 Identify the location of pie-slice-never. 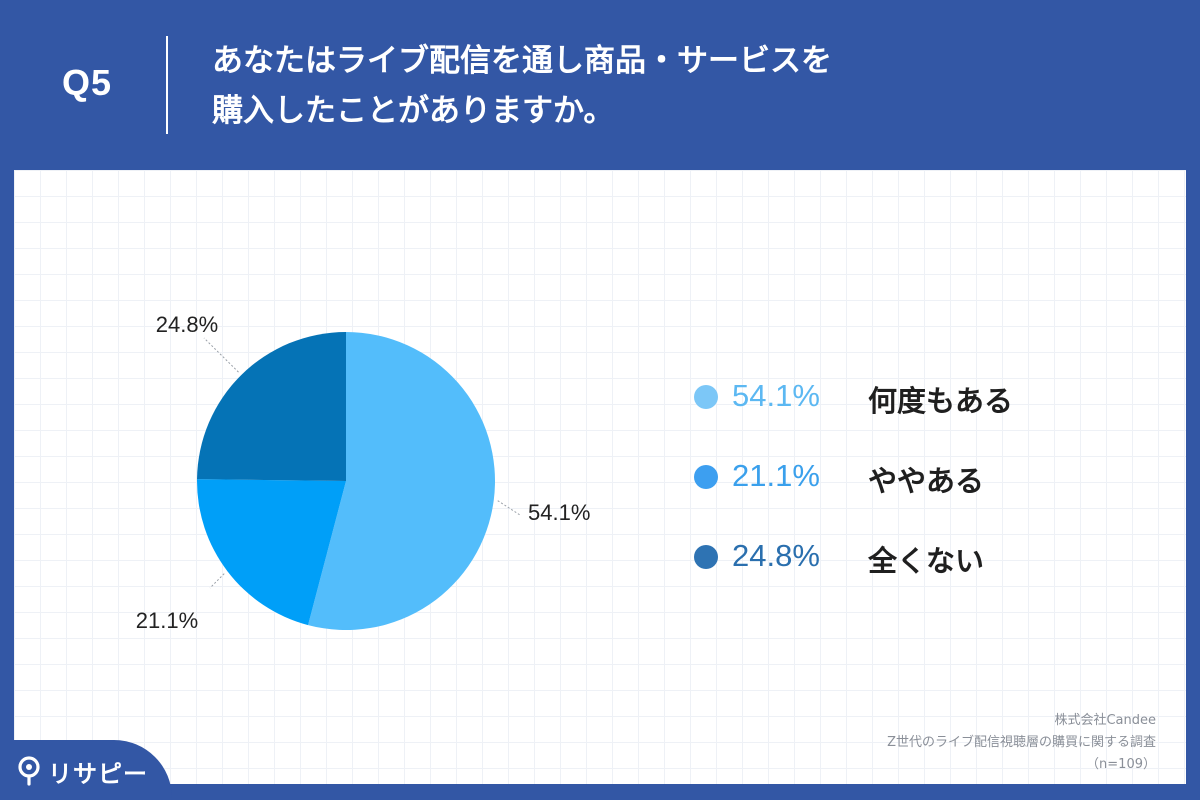
(271, 406).